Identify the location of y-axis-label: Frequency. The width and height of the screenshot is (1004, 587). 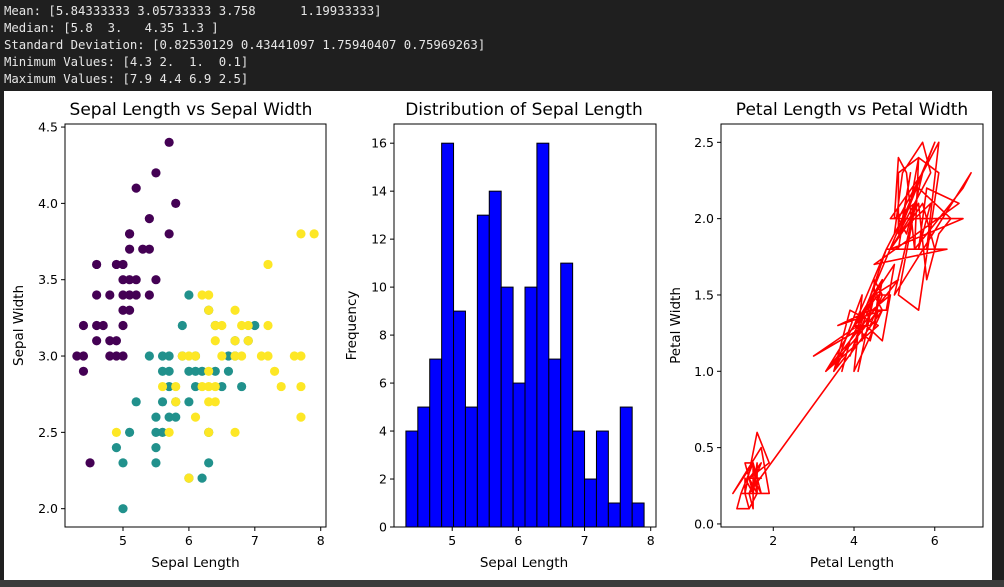
(352, 326).